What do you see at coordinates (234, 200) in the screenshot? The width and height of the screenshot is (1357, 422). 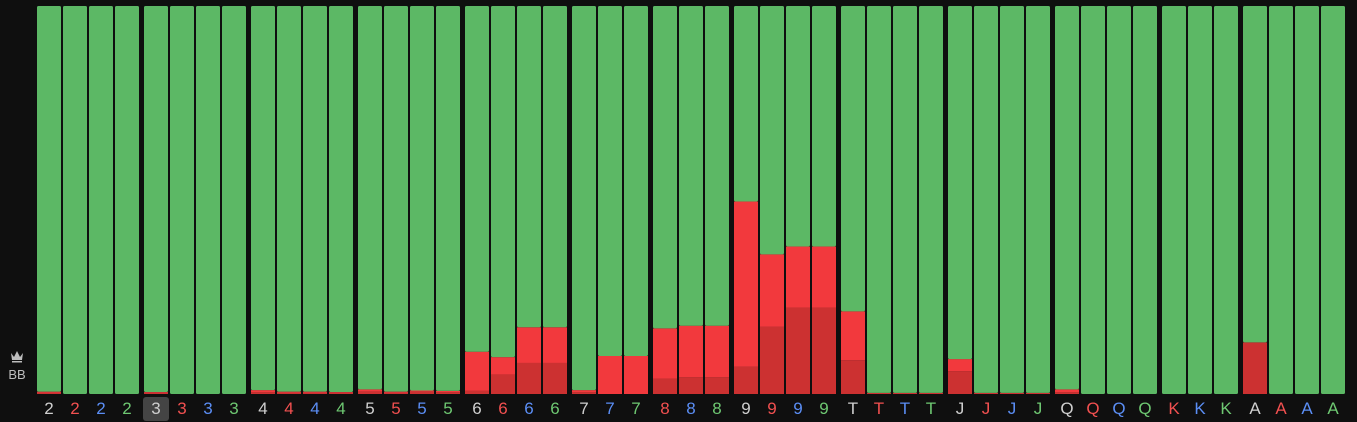 I see `bar-3-club` at bounding box center [234, 200].